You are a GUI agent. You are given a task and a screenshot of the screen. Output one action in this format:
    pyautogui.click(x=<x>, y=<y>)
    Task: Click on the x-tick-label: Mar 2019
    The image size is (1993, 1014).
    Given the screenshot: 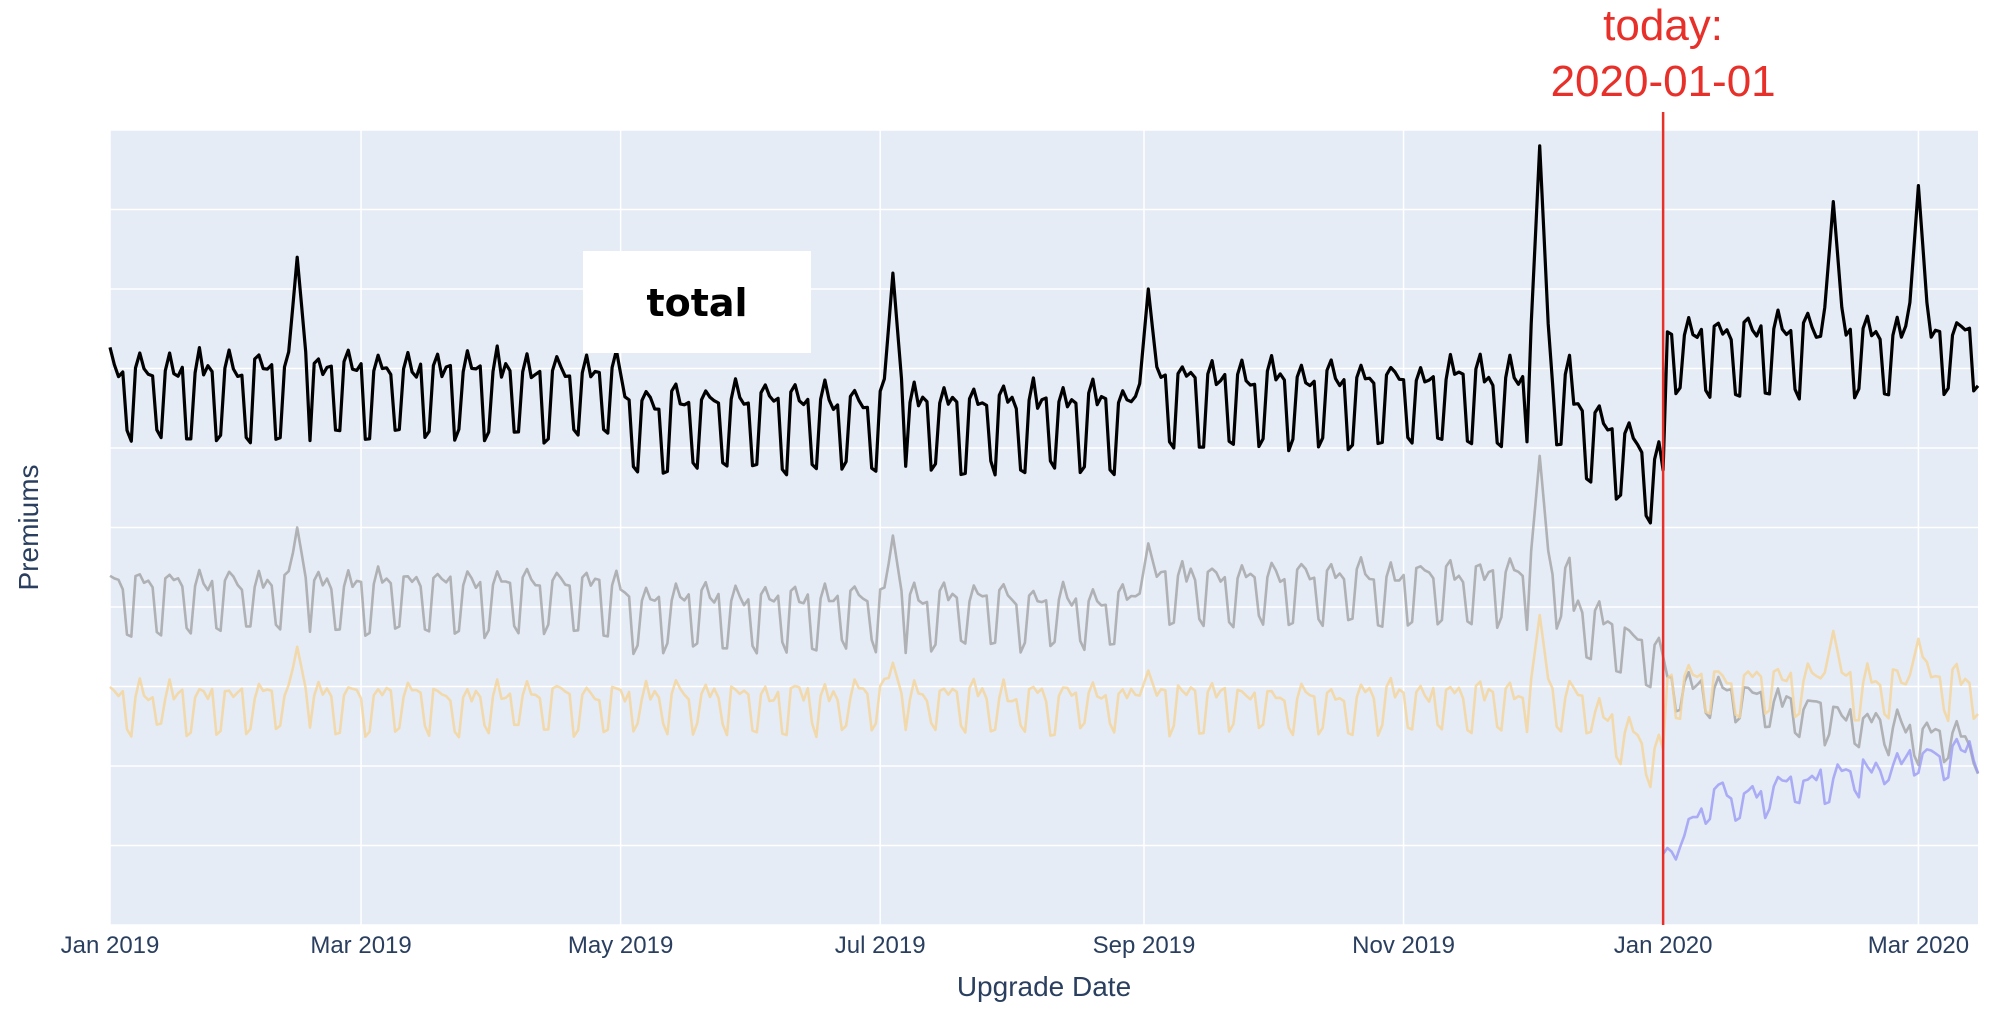 What is the action you would take?
    pyautogui.click(x=360, y=945)
    